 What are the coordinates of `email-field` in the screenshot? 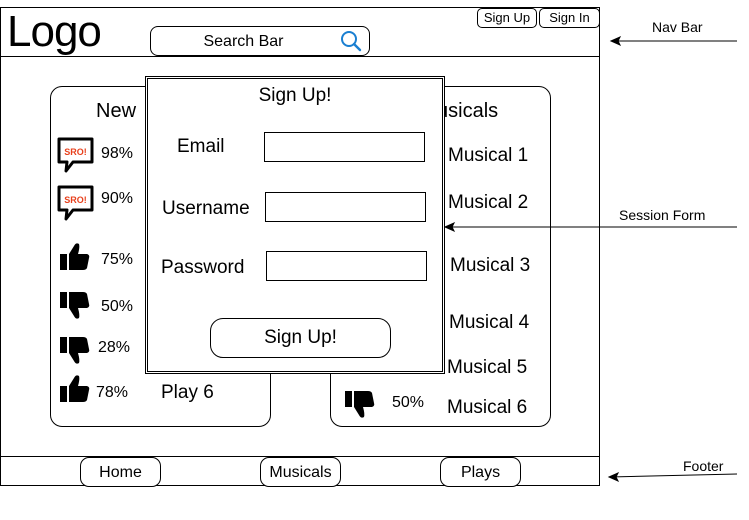 It's located at (344, 147).